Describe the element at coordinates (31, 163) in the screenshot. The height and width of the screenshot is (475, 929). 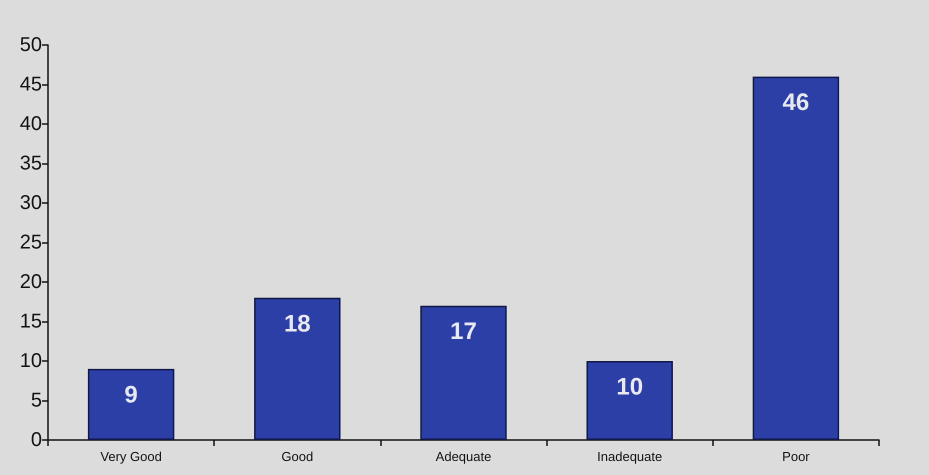
I see `y-tick-label: 35` at that location.